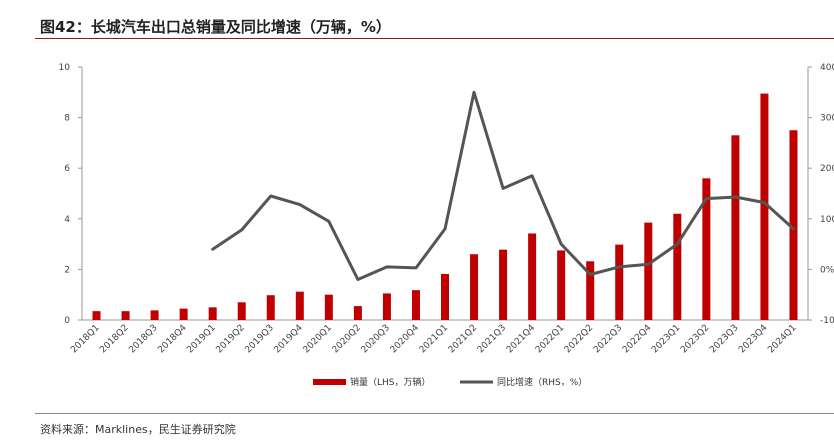 The height and width of the screenshot is (442, 834). Describe the element at coordinates (215, 27) in the screenshot. I see `chart-title: 图42：长城汽车出口总销量及同比增速（万辆，%）` at that location.